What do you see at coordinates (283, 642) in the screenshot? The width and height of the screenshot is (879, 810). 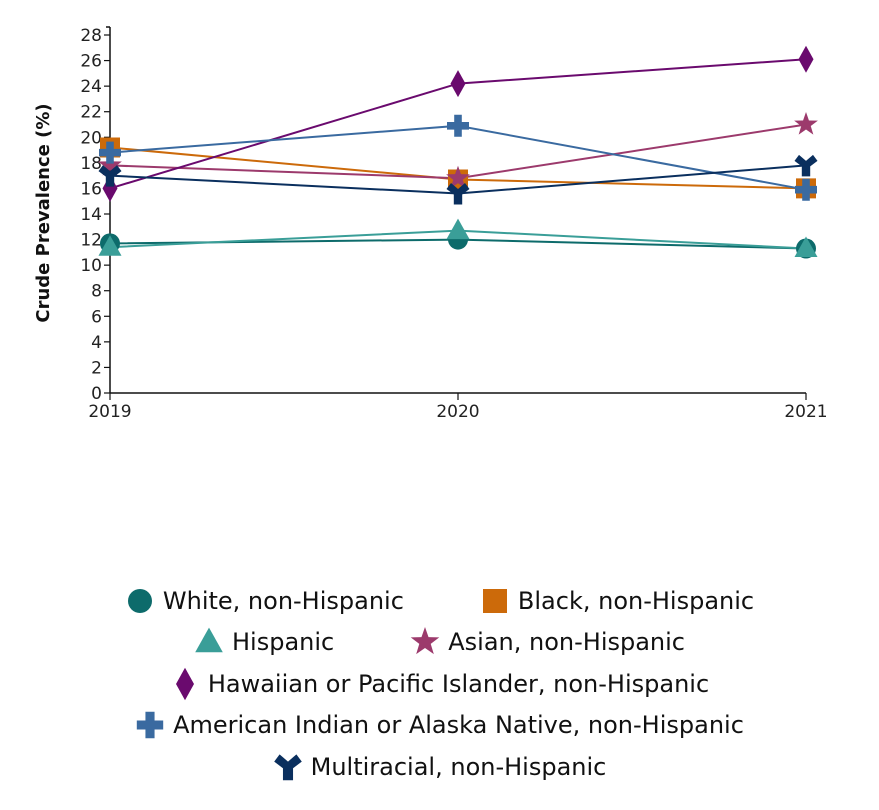 I see `legend-label: Hispanic` at bounding box center [283, 642].